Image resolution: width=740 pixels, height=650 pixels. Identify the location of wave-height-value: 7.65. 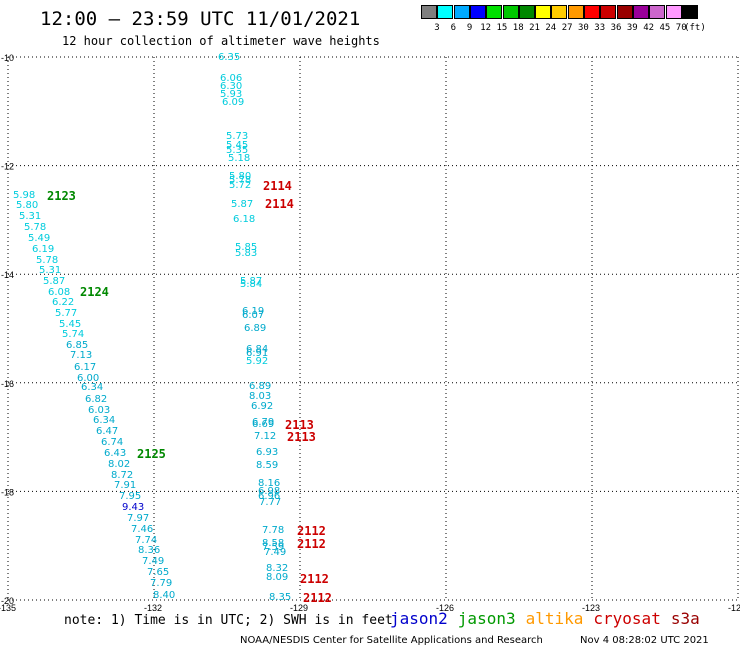
(158, 572).